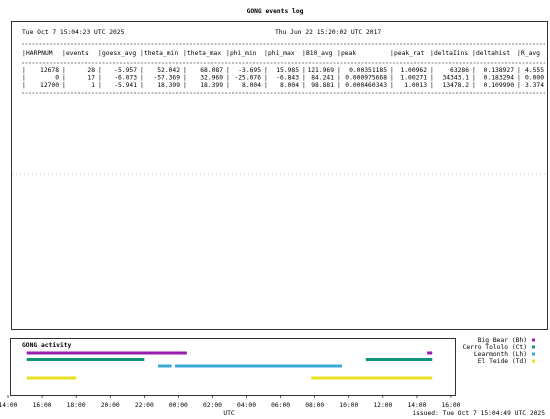 The width and height of the screenshot is (550, 419). I want to click on cell: 1.00962, so click(413, 70).